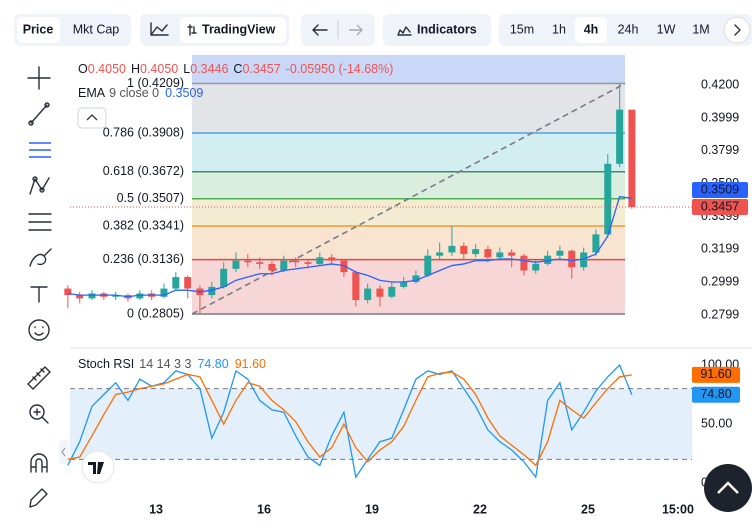 The width and height of the screenshot is (752, 526). Describe the element at coordinates (591, 29) in the screenshot. I see `interval-btn: 4h` at that location.